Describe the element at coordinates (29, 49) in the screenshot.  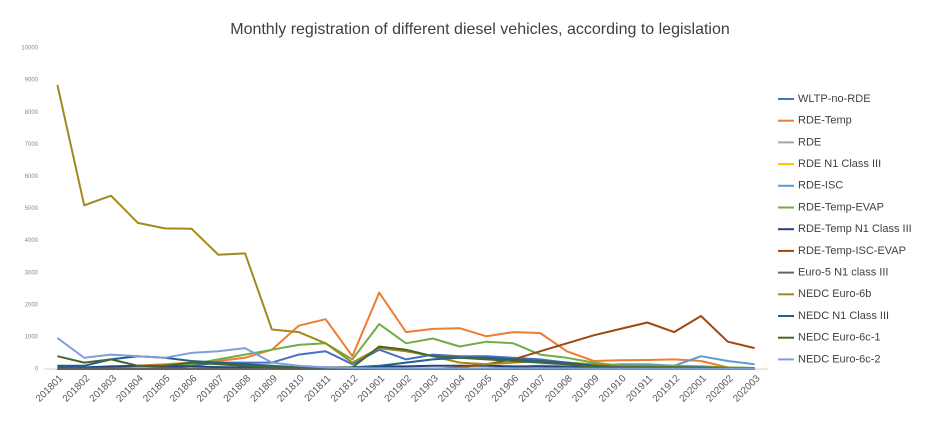
I see `y-tick-label: 10000` at that location.